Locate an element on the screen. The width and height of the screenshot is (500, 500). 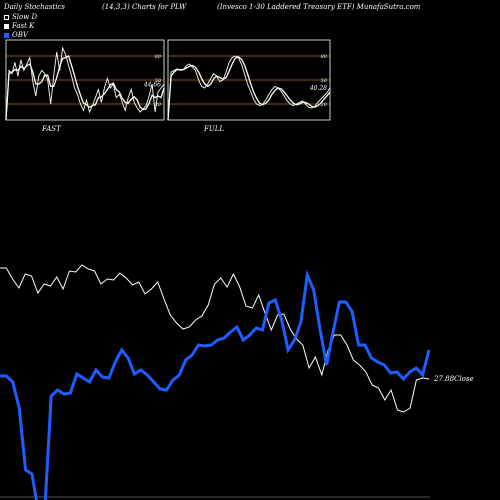
fast-stochastics-series-slow-d is located at coordinates (85, 88).